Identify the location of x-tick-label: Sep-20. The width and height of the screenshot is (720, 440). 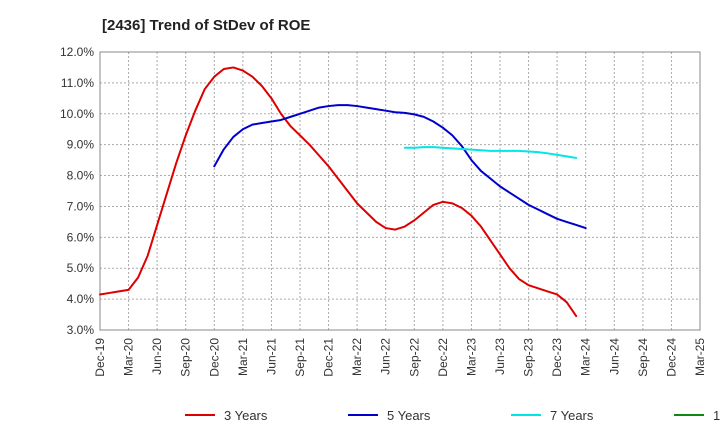
(186, 357).